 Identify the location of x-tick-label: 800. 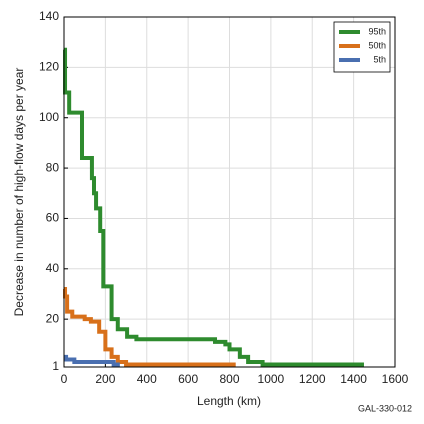
(229, 379).